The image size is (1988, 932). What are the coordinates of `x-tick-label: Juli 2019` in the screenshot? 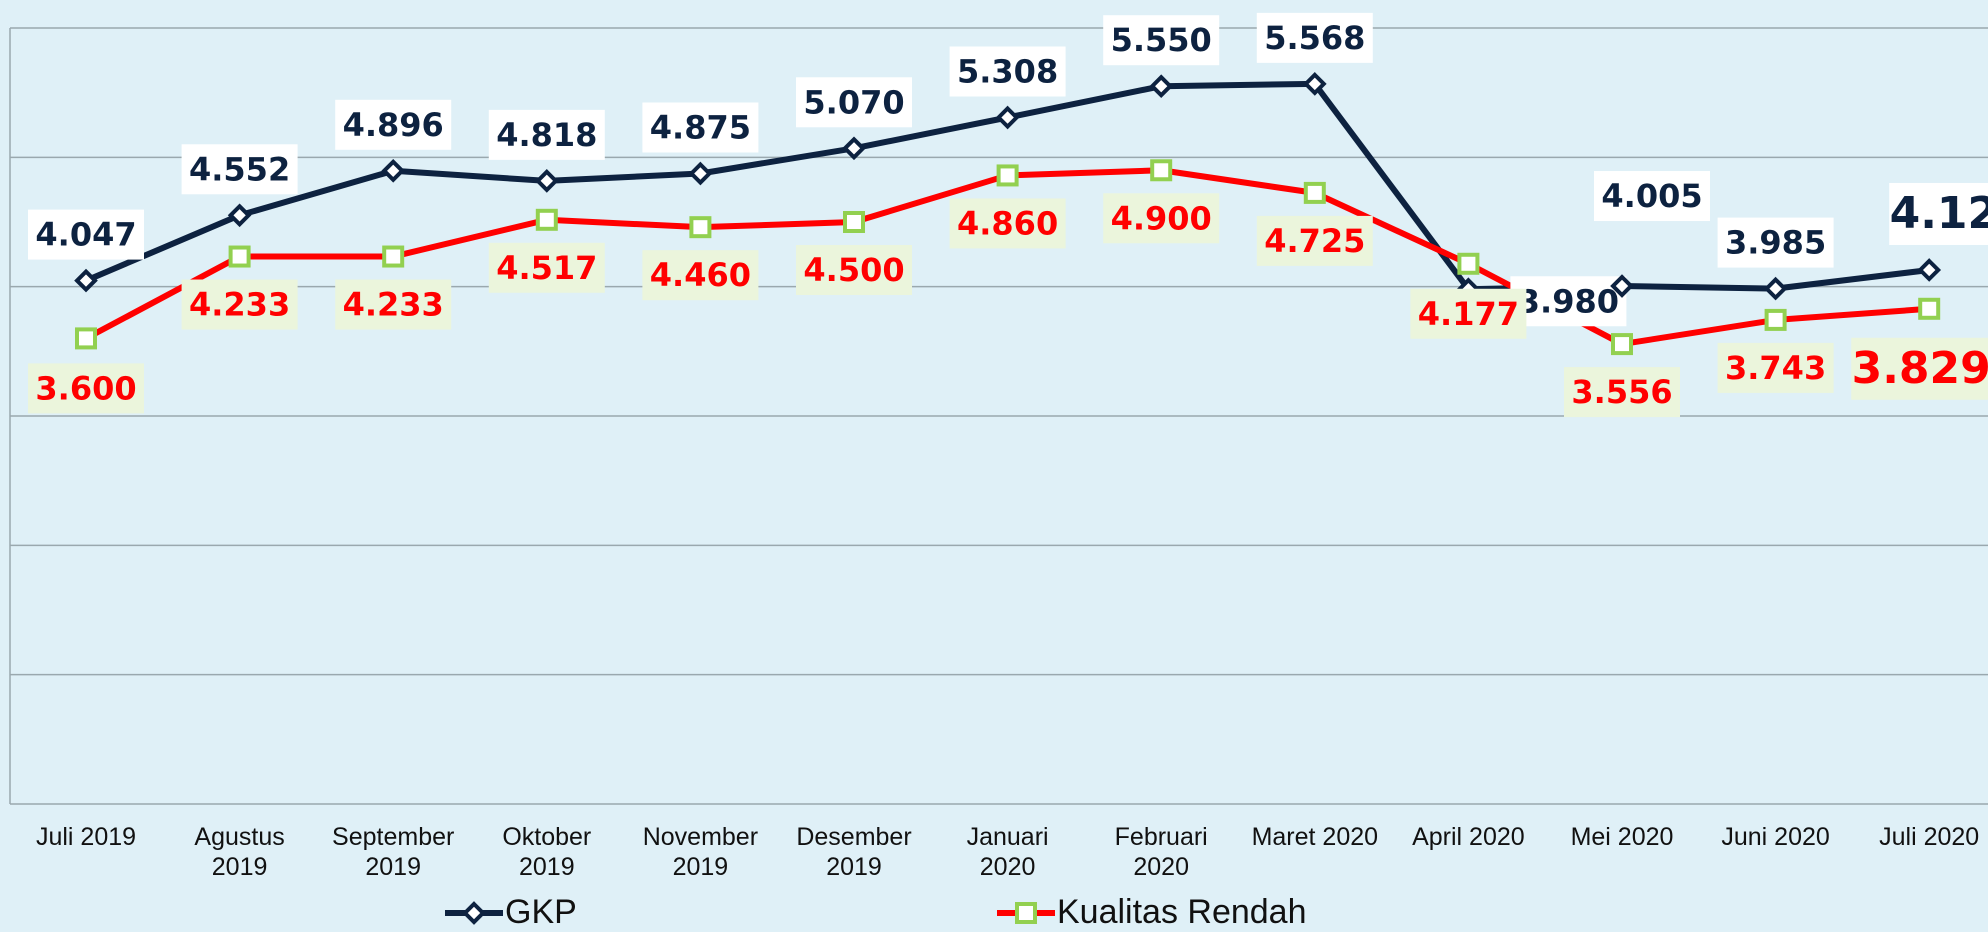 It's located at (86, 837).